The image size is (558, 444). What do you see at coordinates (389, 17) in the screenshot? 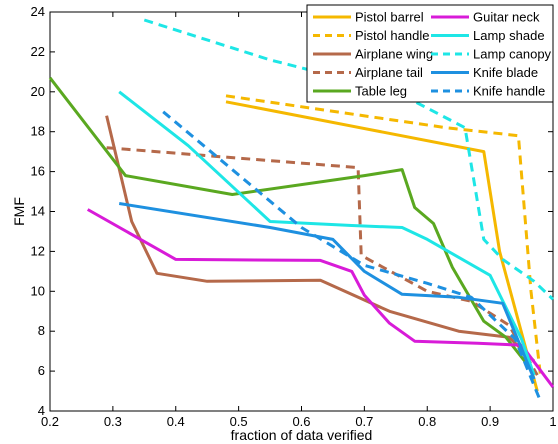
I see `legend-label-pistol-barrel: Pistol barrel` at bounding box center [389, 17].